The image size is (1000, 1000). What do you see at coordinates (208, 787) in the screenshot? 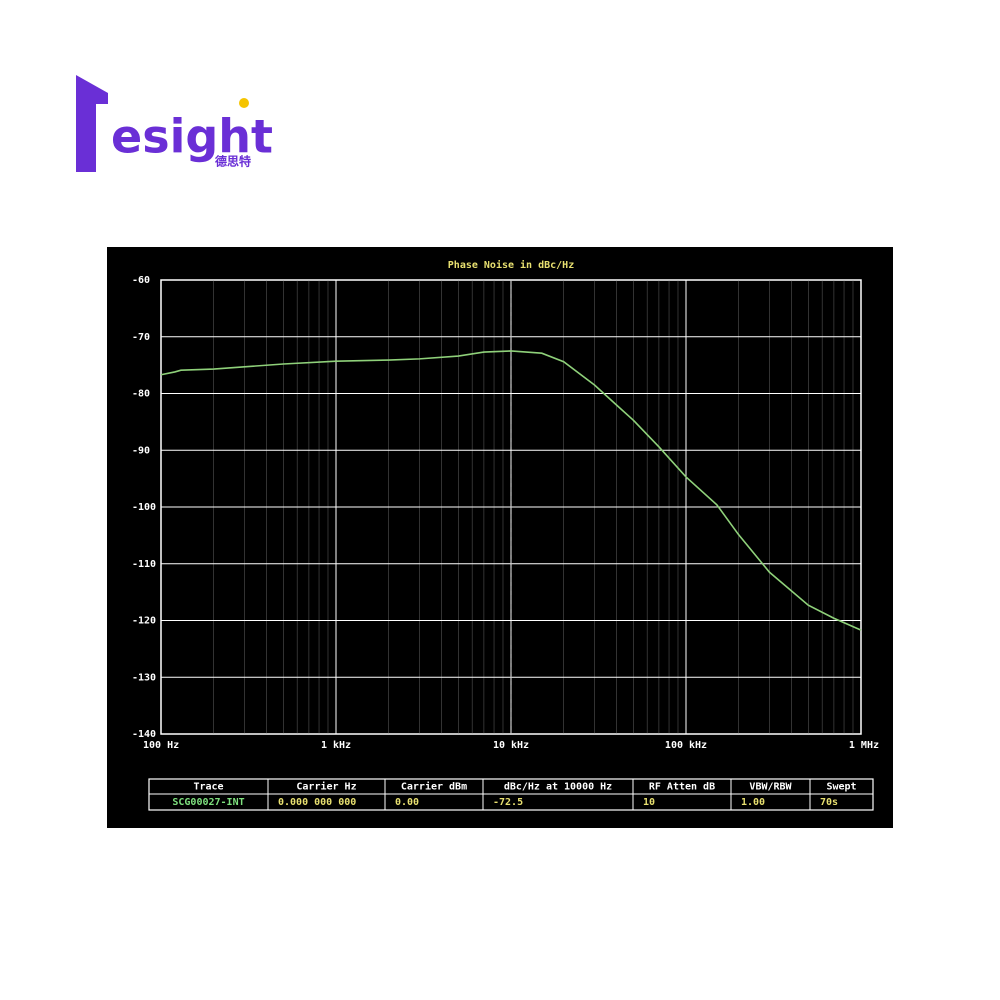
I see `table-header: Trace` at bounding box center [208, 787].